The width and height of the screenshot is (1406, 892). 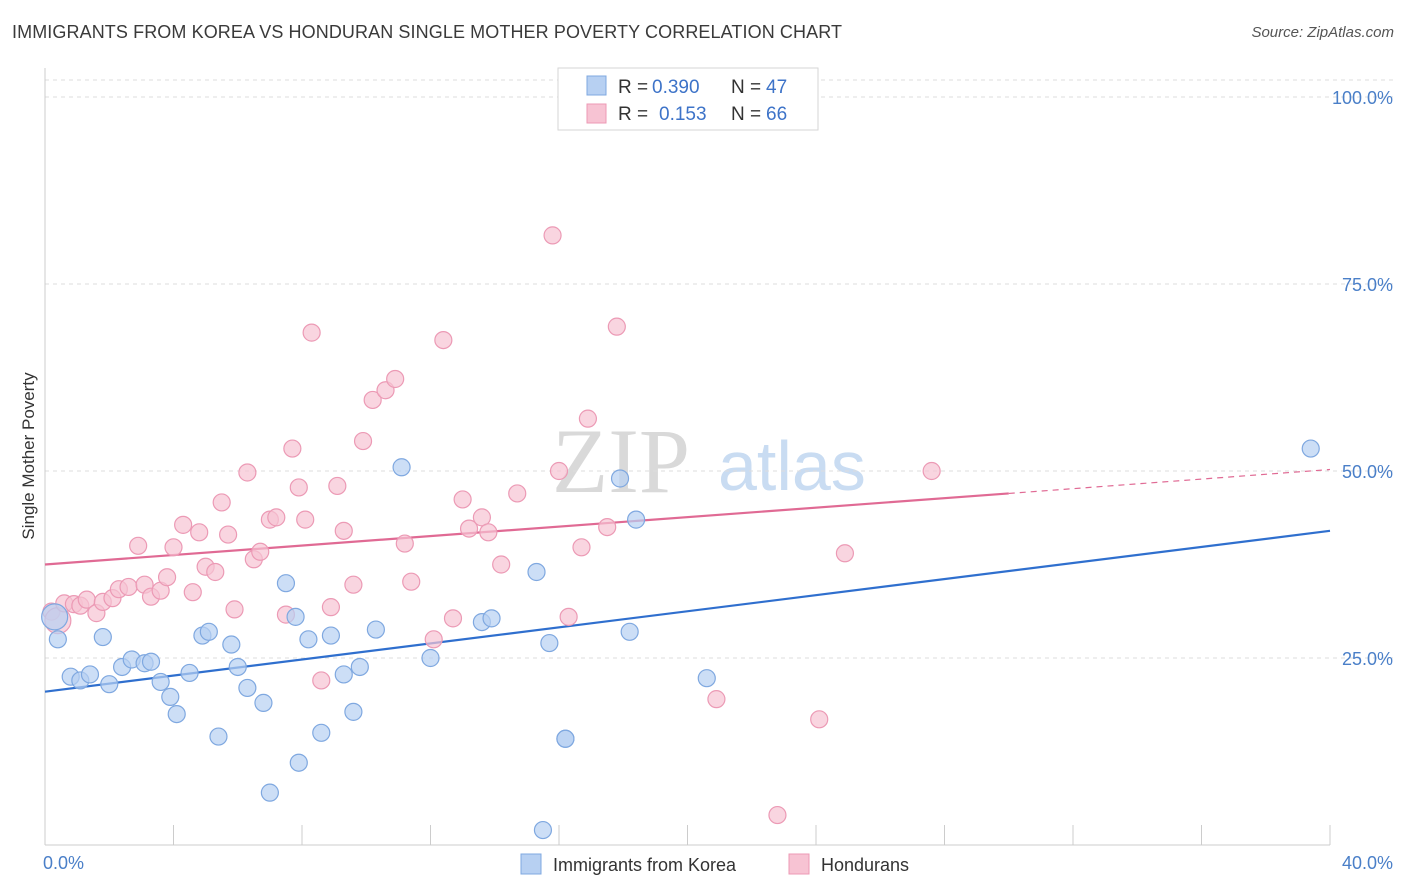 What do you see at coordinates (1367, 472) in the screenshot?
I see `y-tick-label: 50.0%` at bounding box center [1367, 472].